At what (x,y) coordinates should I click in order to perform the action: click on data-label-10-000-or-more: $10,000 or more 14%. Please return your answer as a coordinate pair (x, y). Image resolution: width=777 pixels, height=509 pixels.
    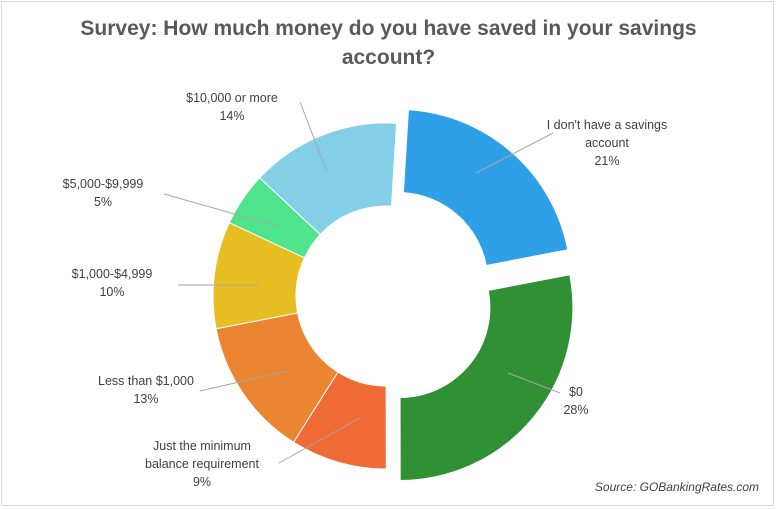
    Looking at the image, I should click on (232, 107).